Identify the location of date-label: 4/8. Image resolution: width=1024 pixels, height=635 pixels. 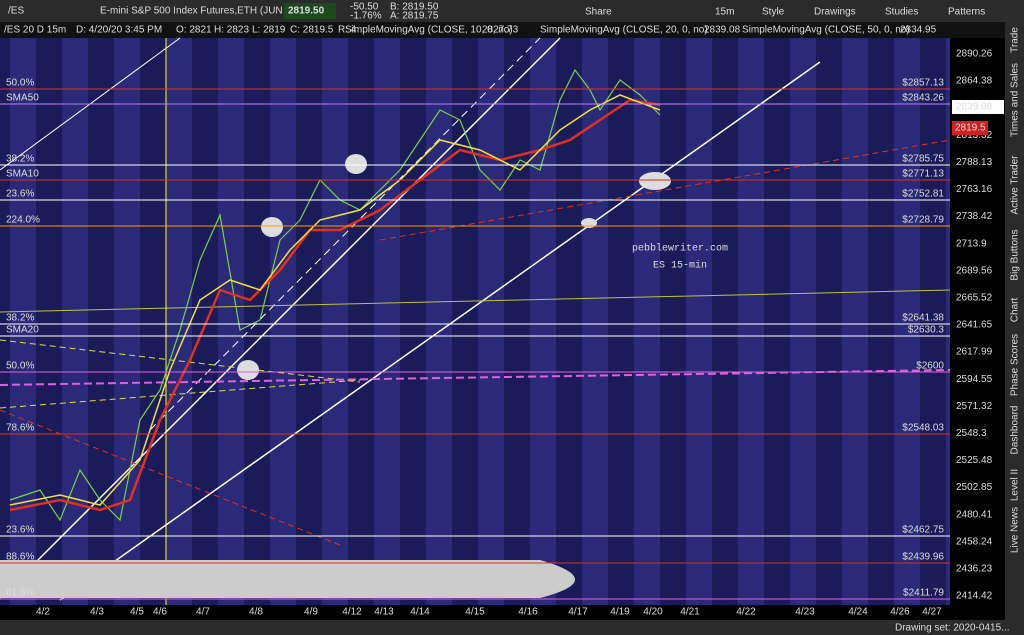
(256, 612).